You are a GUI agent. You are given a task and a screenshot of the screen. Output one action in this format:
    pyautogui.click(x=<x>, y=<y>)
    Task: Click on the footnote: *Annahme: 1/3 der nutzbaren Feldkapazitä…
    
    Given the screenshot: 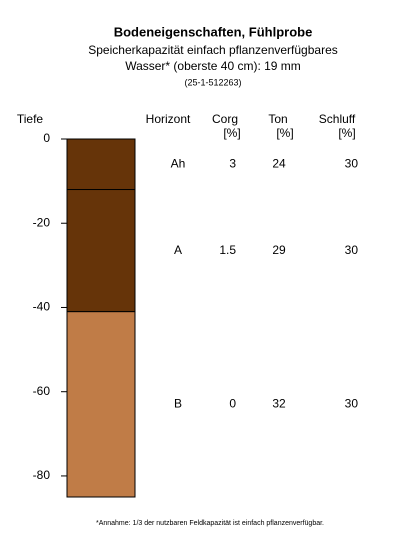 What is the action you would take?
    pyautogui.click(x=210, y=523)
    